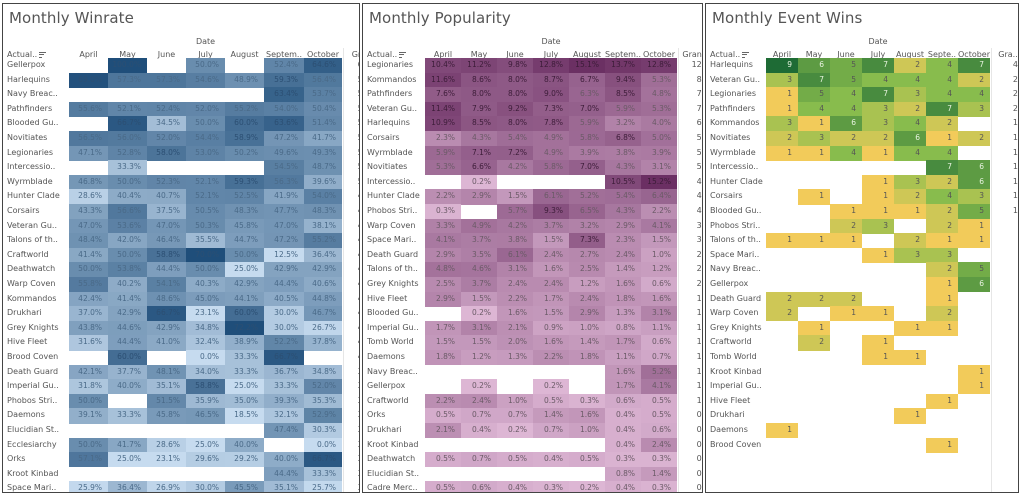 The height and width of the screenshot is (498, 1024). What do you see at coordinates (443, 168) in the screenshot?
I see `heatmap-cell: 5.3%` at bounding box center [443, 168].